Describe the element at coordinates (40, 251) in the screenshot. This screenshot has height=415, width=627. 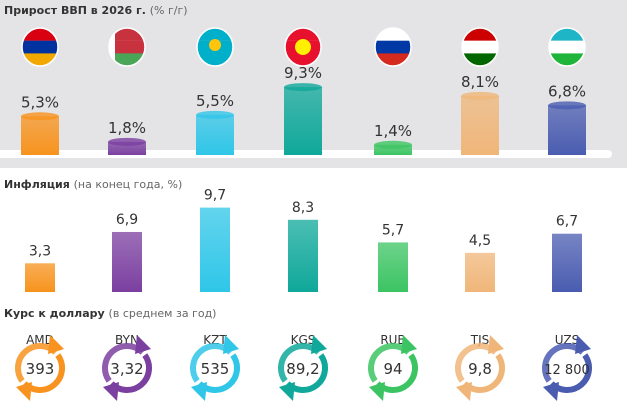
I see `inflation-value-label: 3,3` at that location.